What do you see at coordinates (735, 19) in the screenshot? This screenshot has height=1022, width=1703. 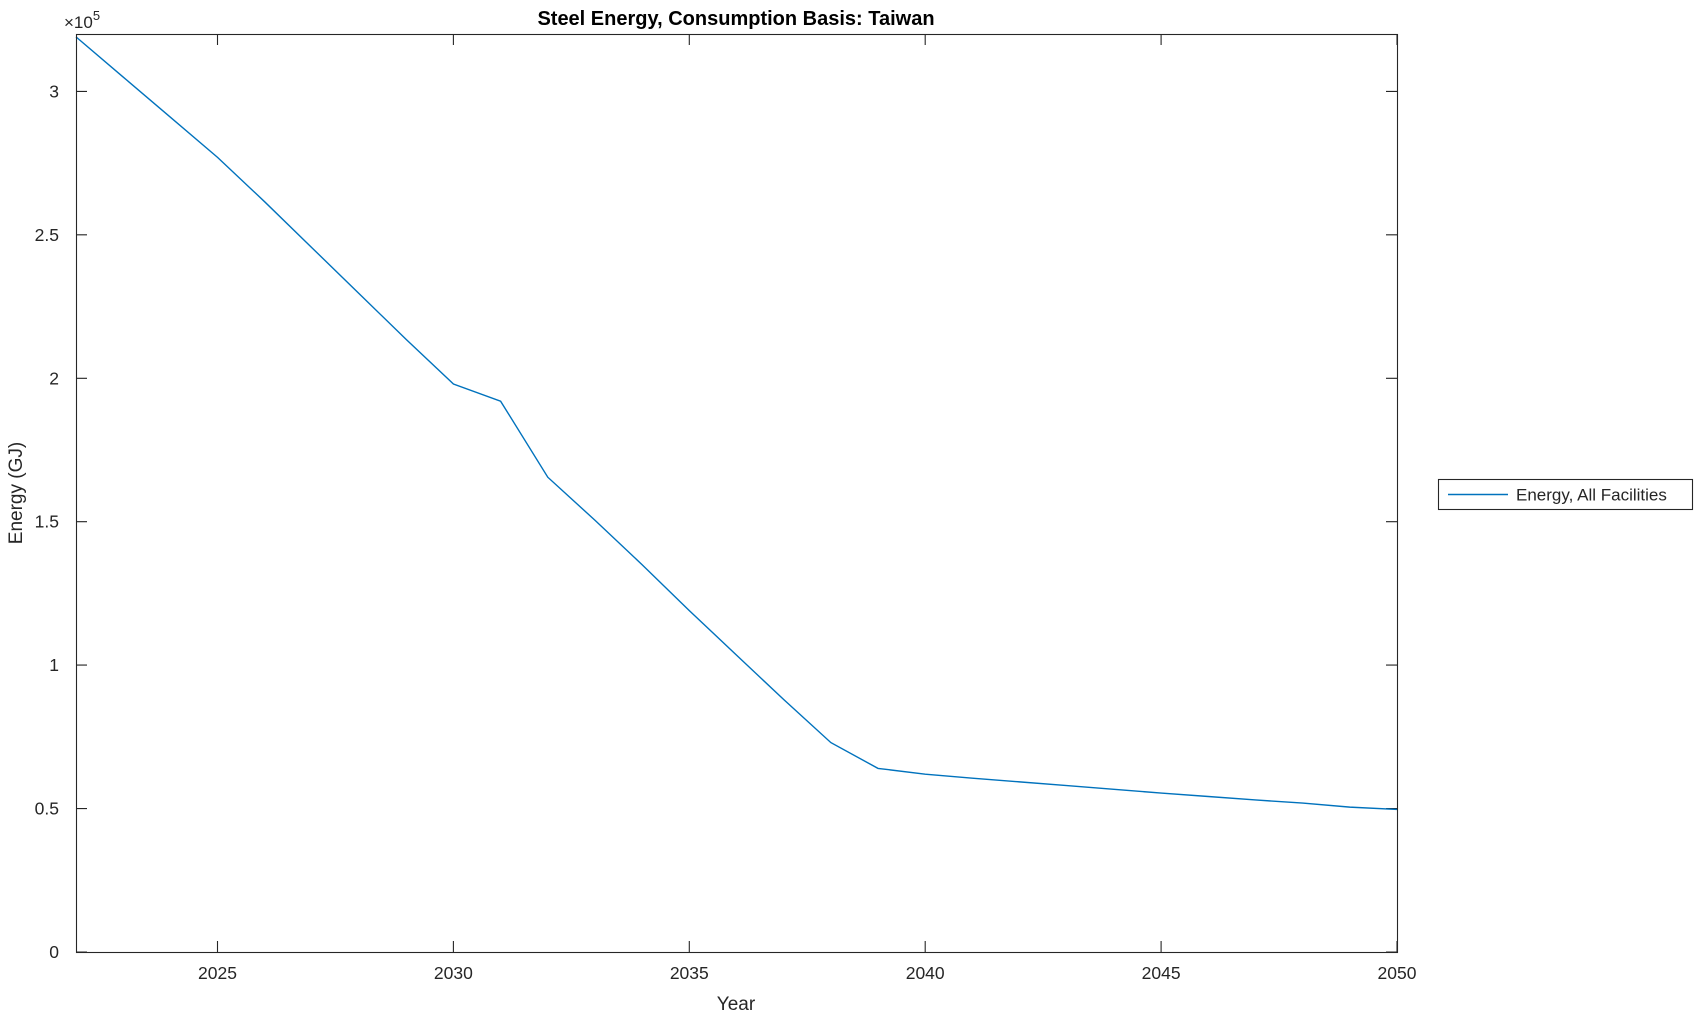 I see `chart-title: Steel Energy, Consumption Basis: Taiwan` at bounding box center [735, 19].